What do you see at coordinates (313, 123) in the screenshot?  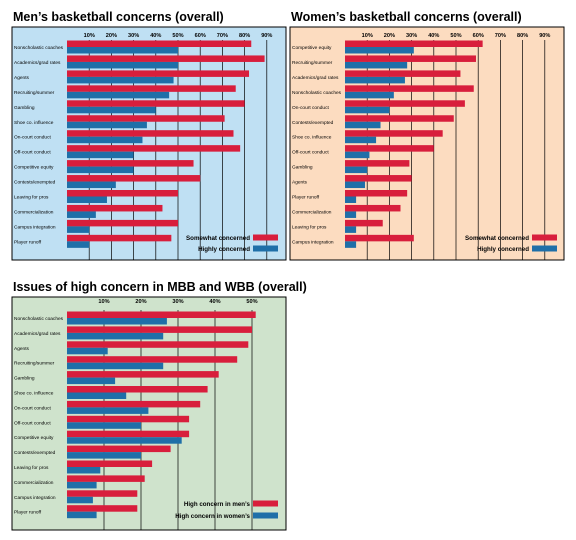 I see `women-category-label: Contests/exempted` at bounding box center [313, 123].